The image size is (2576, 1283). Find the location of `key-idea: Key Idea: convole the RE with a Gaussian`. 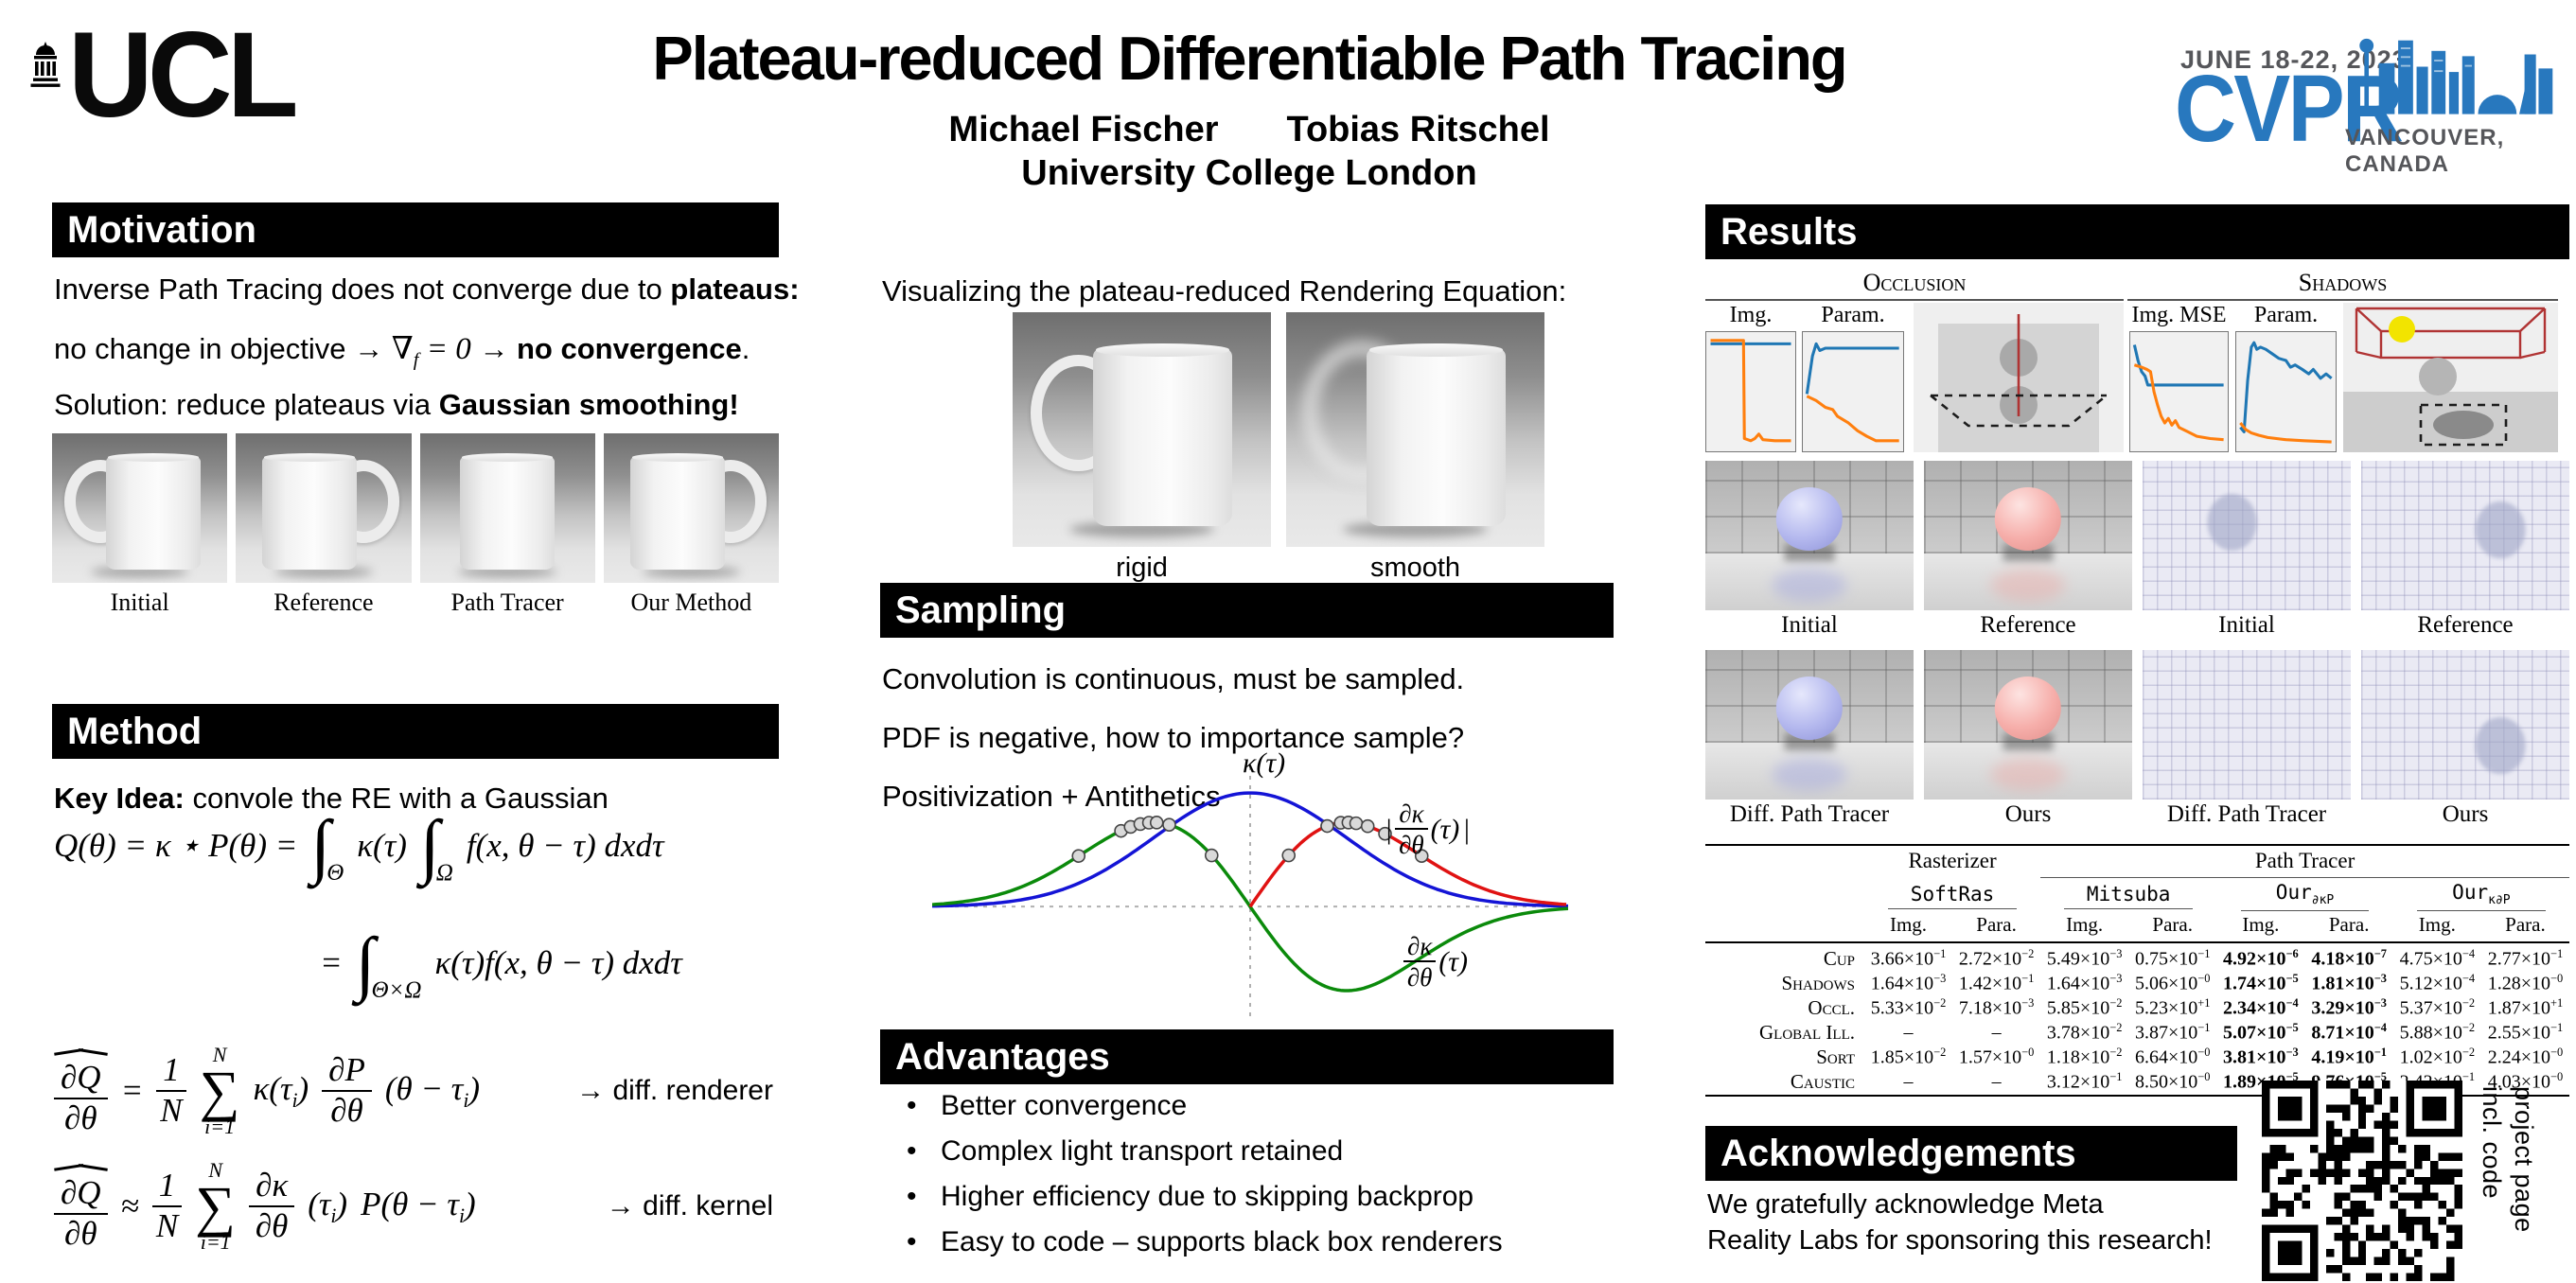

key-idea: Key Idea: convole the RE with a Gaussian is located at coordinates (331, 798).